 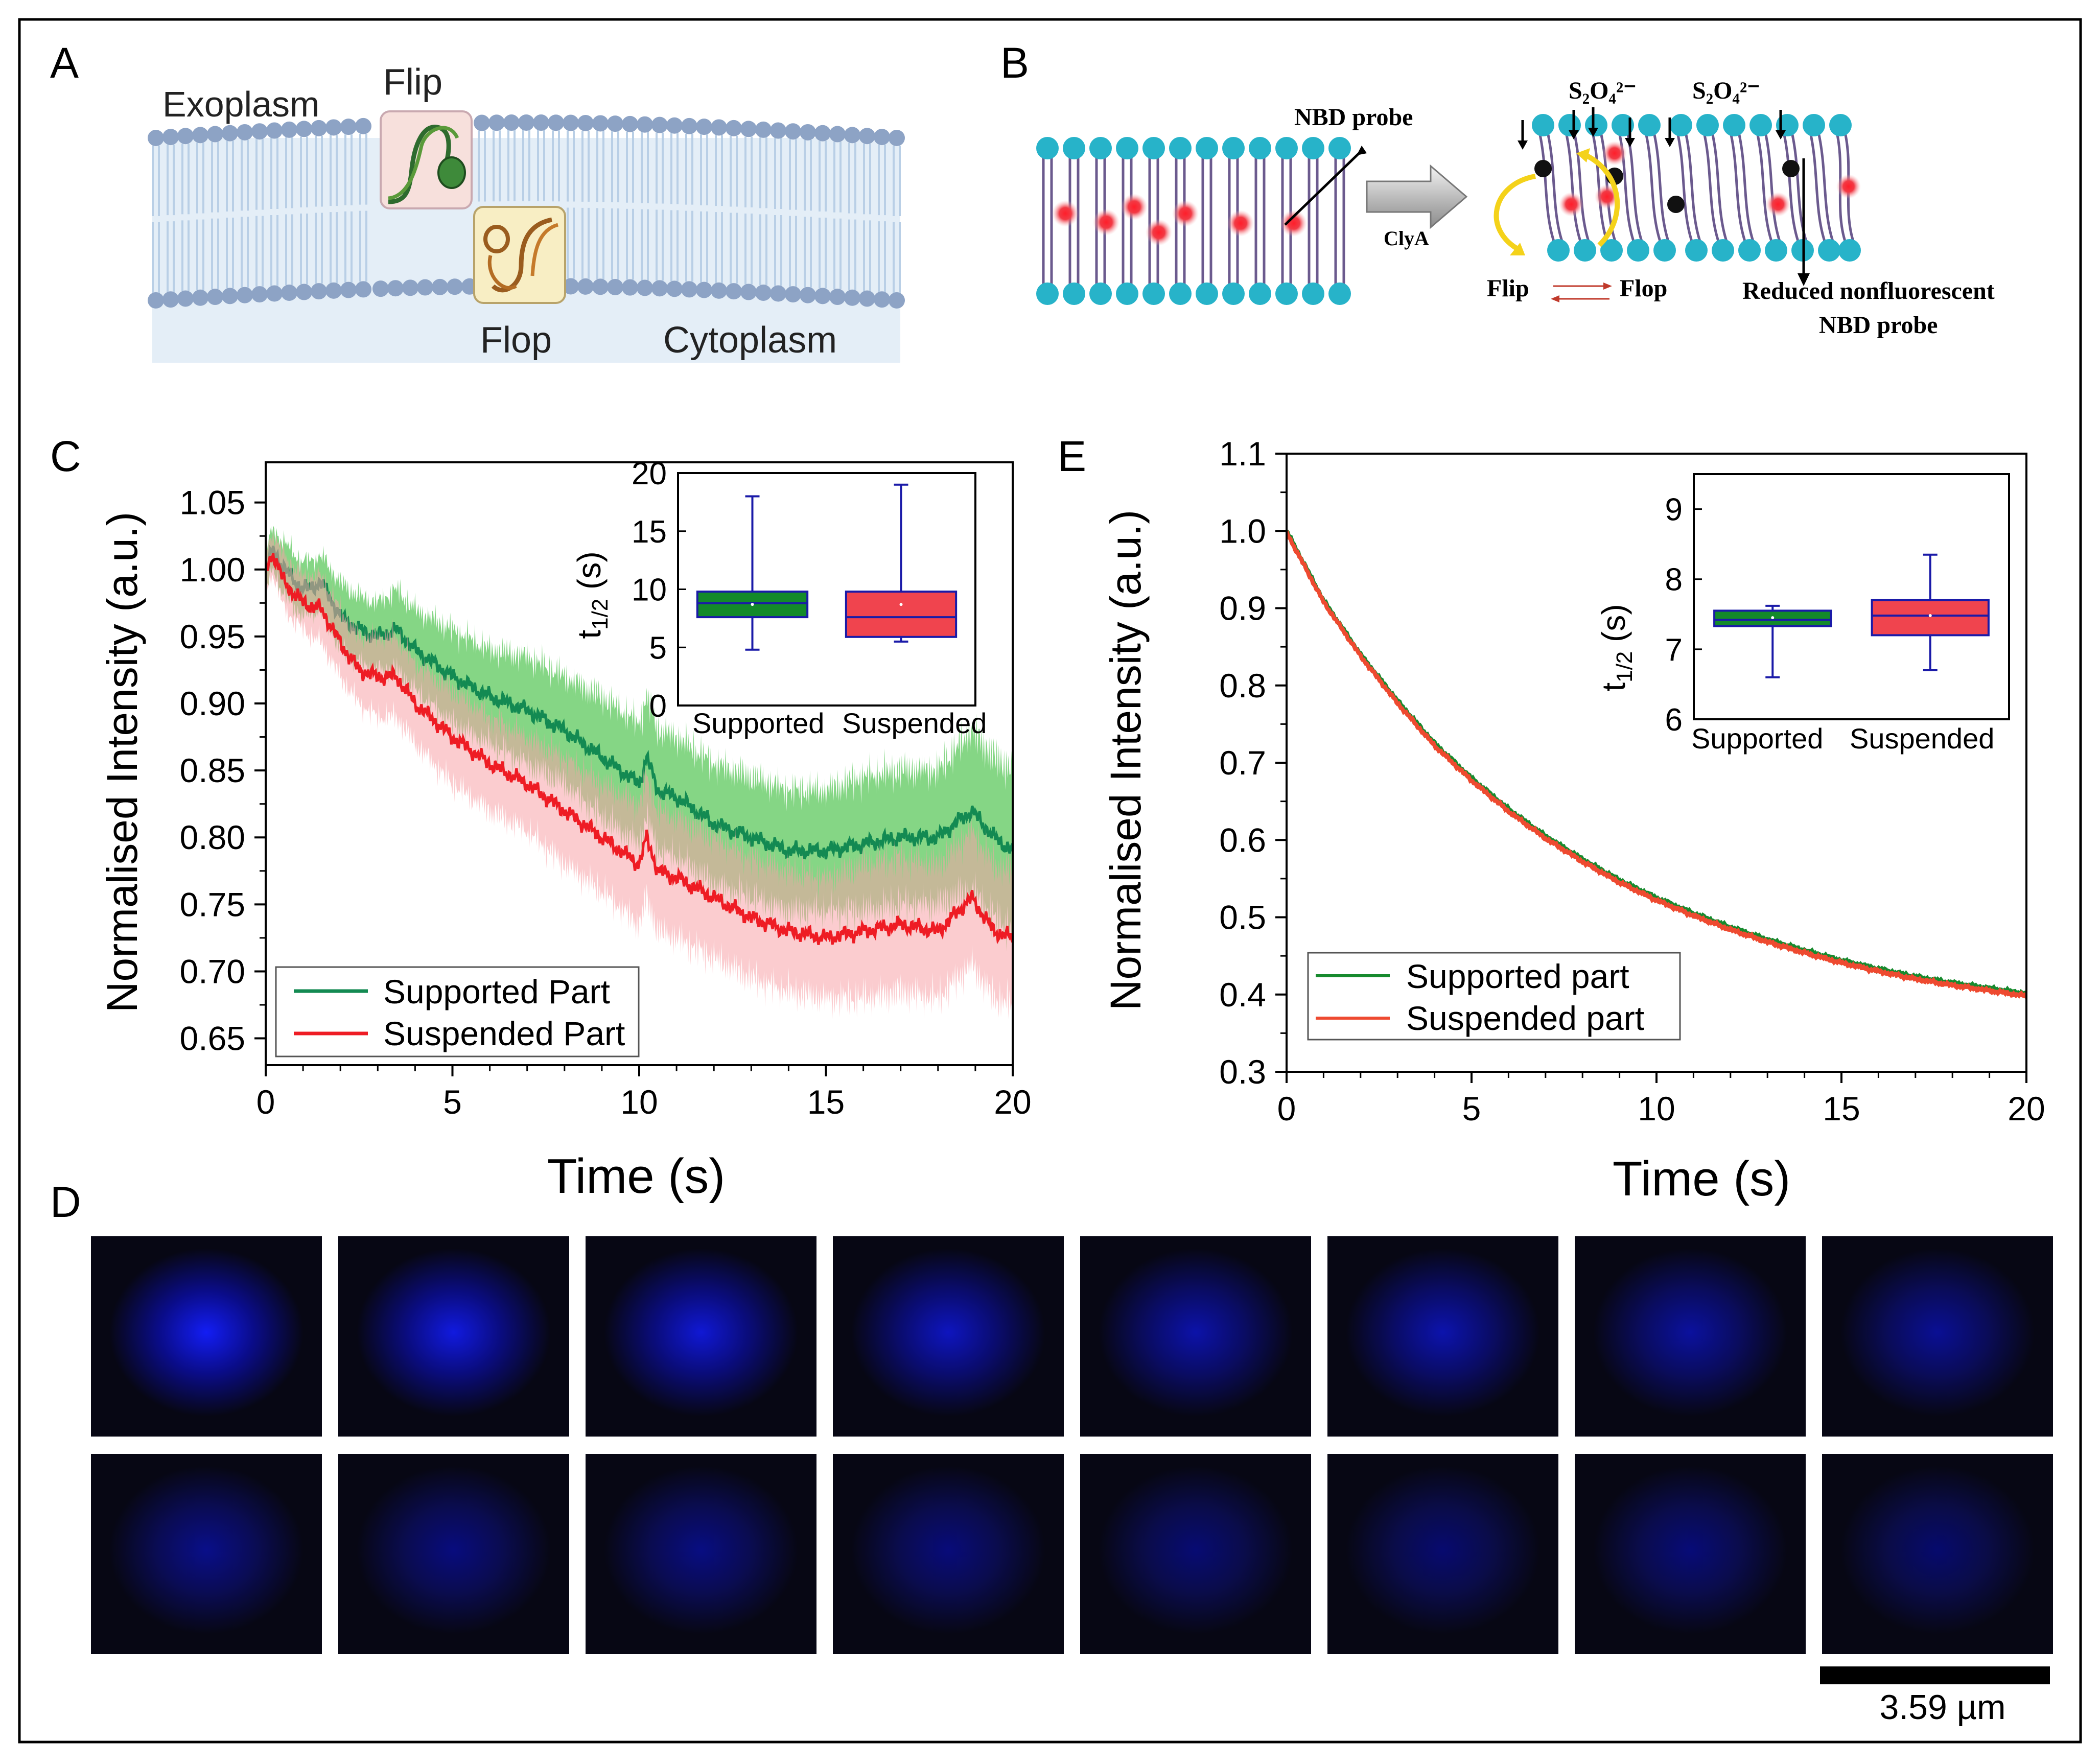 I want to click on chart-c-inset-cat-supported: Supported, so click(x=758, y=723).